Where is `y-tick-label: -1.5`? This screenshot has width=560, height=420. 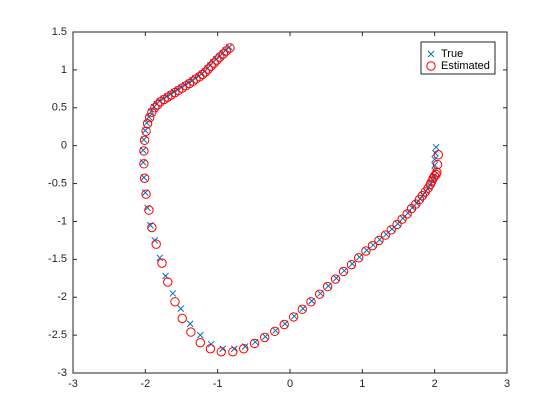 y-tick-label: -1.5 is located at coordinates (57, 259).